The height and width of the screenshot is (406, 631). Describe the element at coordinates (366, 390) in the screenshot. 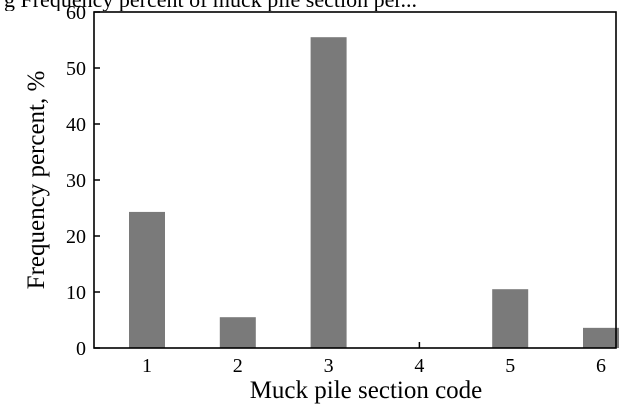

I see `x-axis-label: Muck pile section code` at that location.